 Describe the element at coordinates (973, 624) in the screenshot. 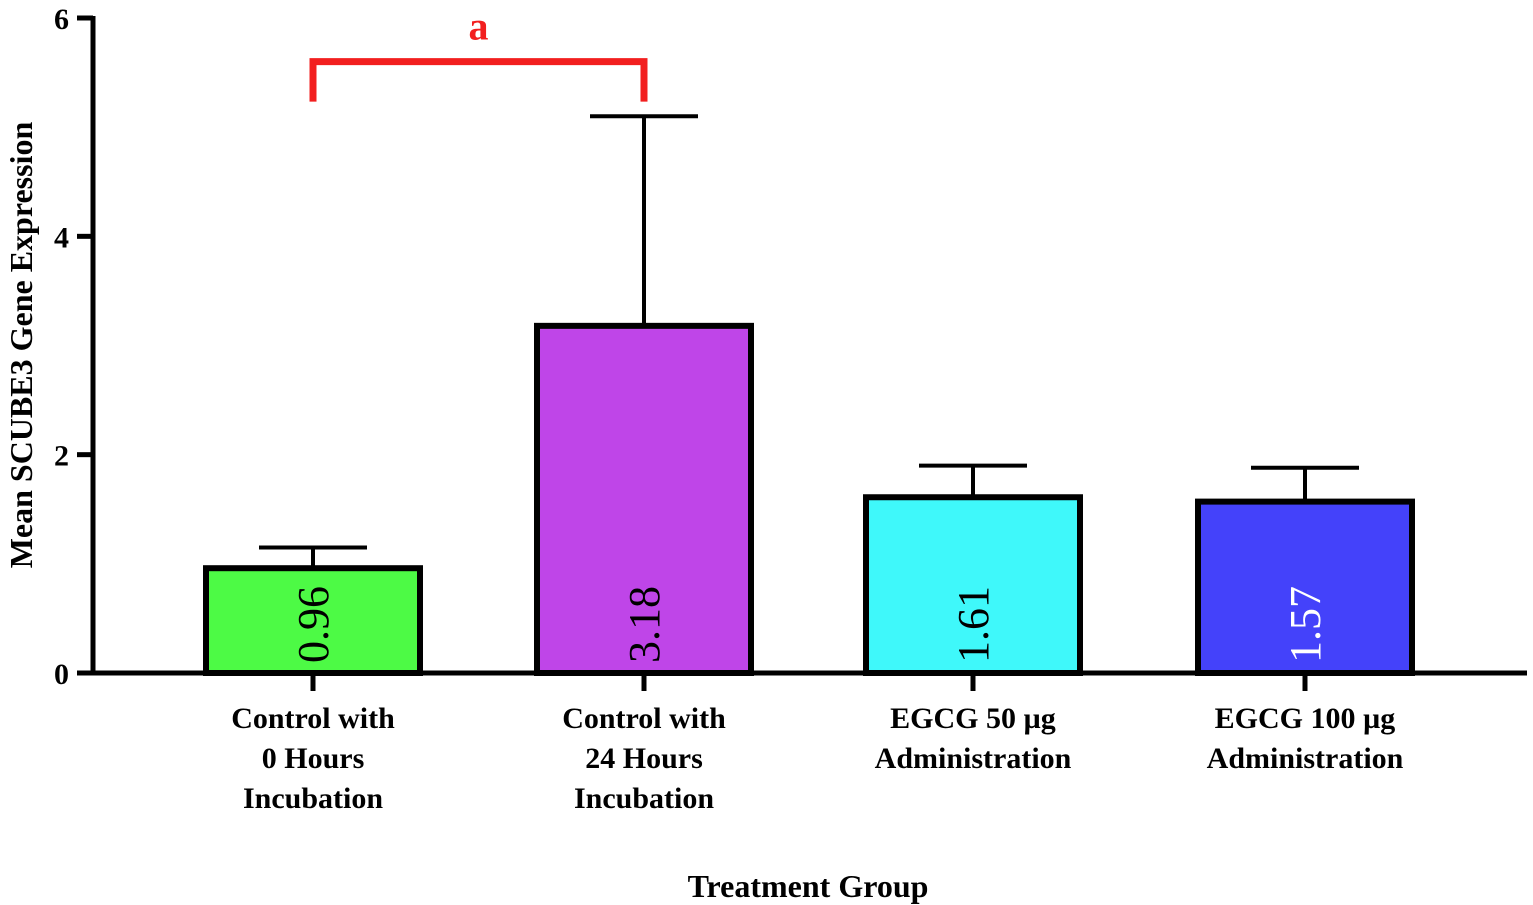

I see `bar-value-label: 1.61` at that location.